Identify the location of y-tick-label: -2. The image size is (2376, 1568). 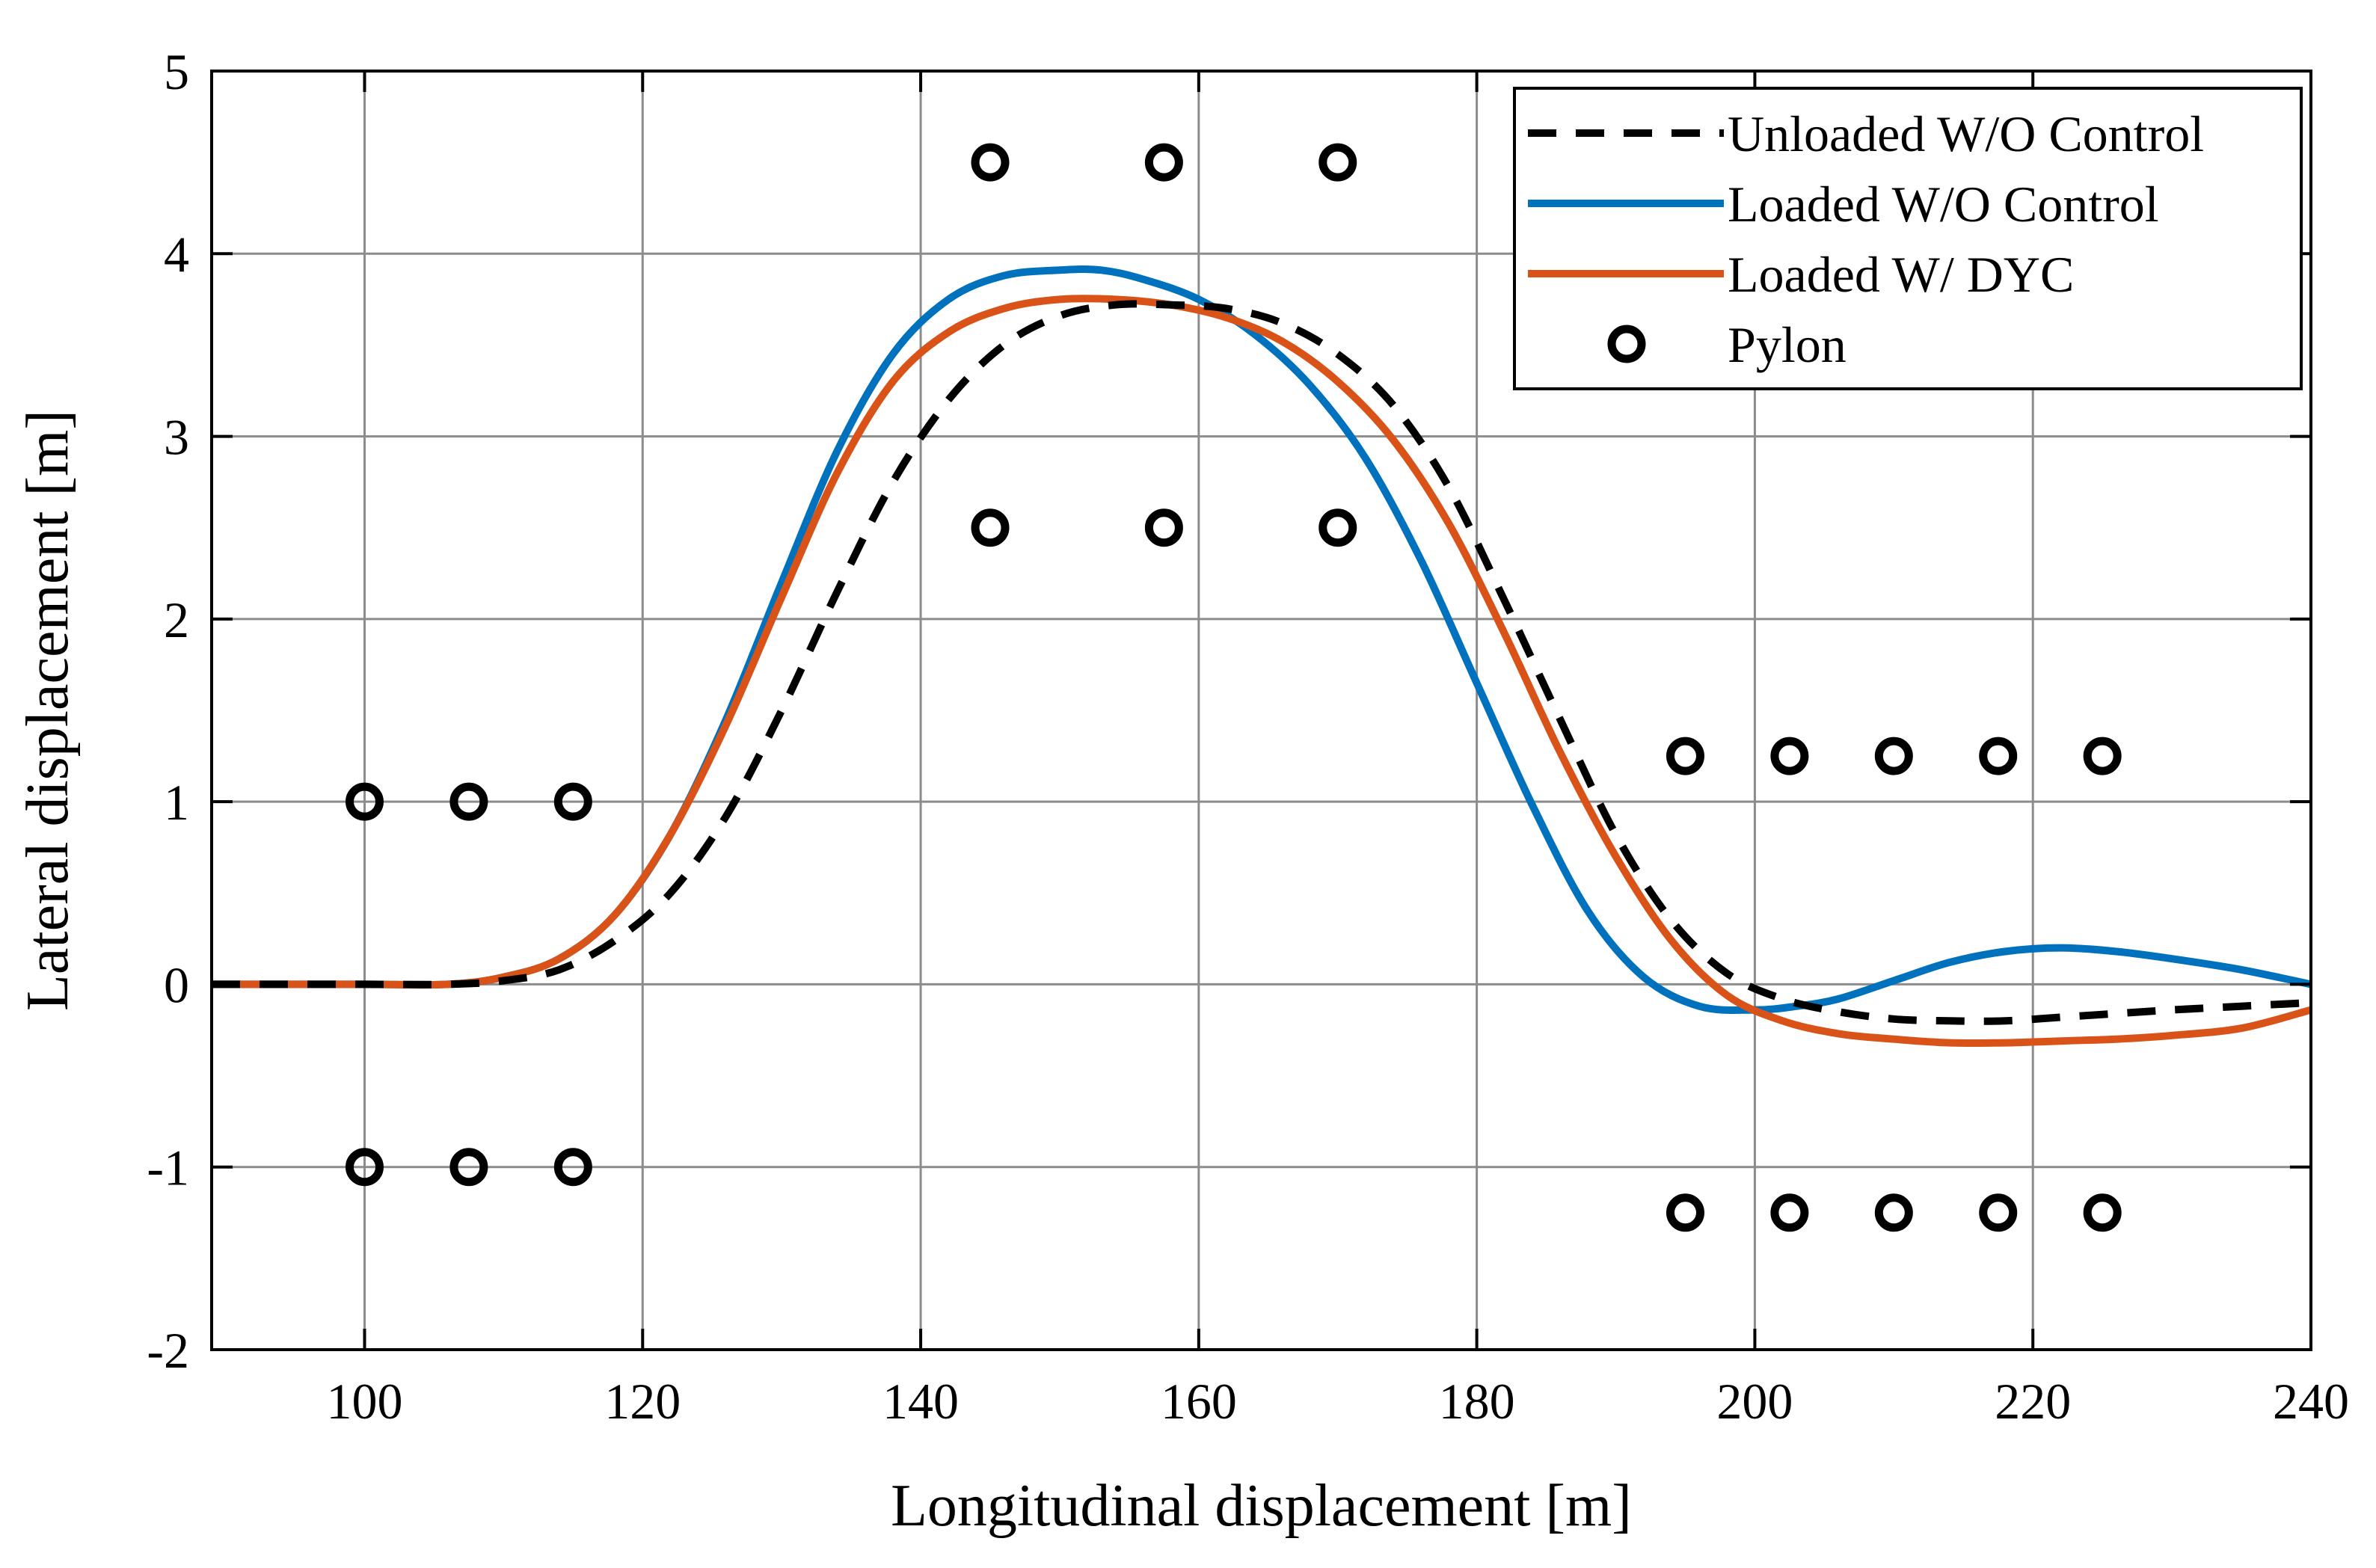
(168, 1350).